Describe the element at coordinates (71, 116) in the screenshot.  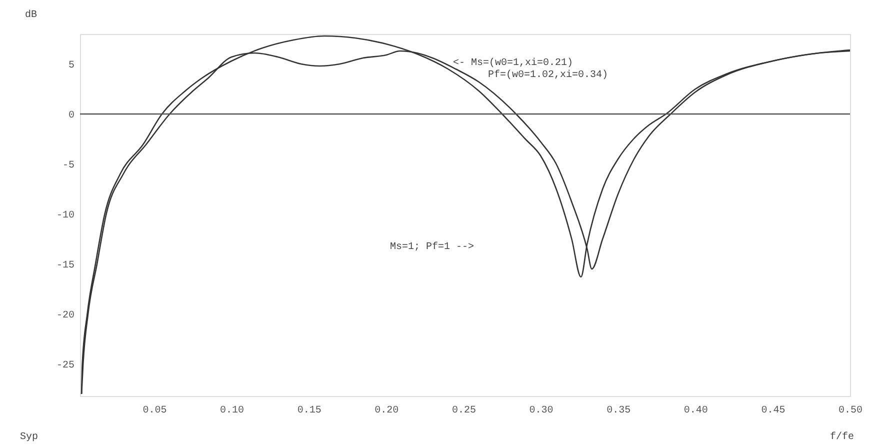
I see `y-tick-label: 0` at that location.